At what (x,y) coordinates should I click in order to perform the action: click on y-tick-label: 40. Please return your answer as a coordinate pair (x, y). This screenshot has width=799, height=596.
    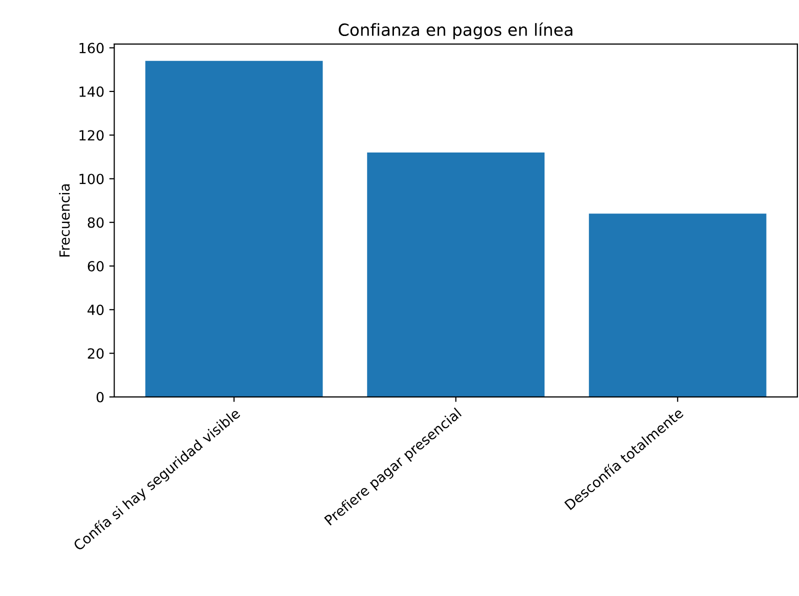
    Looking at the image, I should click on (96, 310).